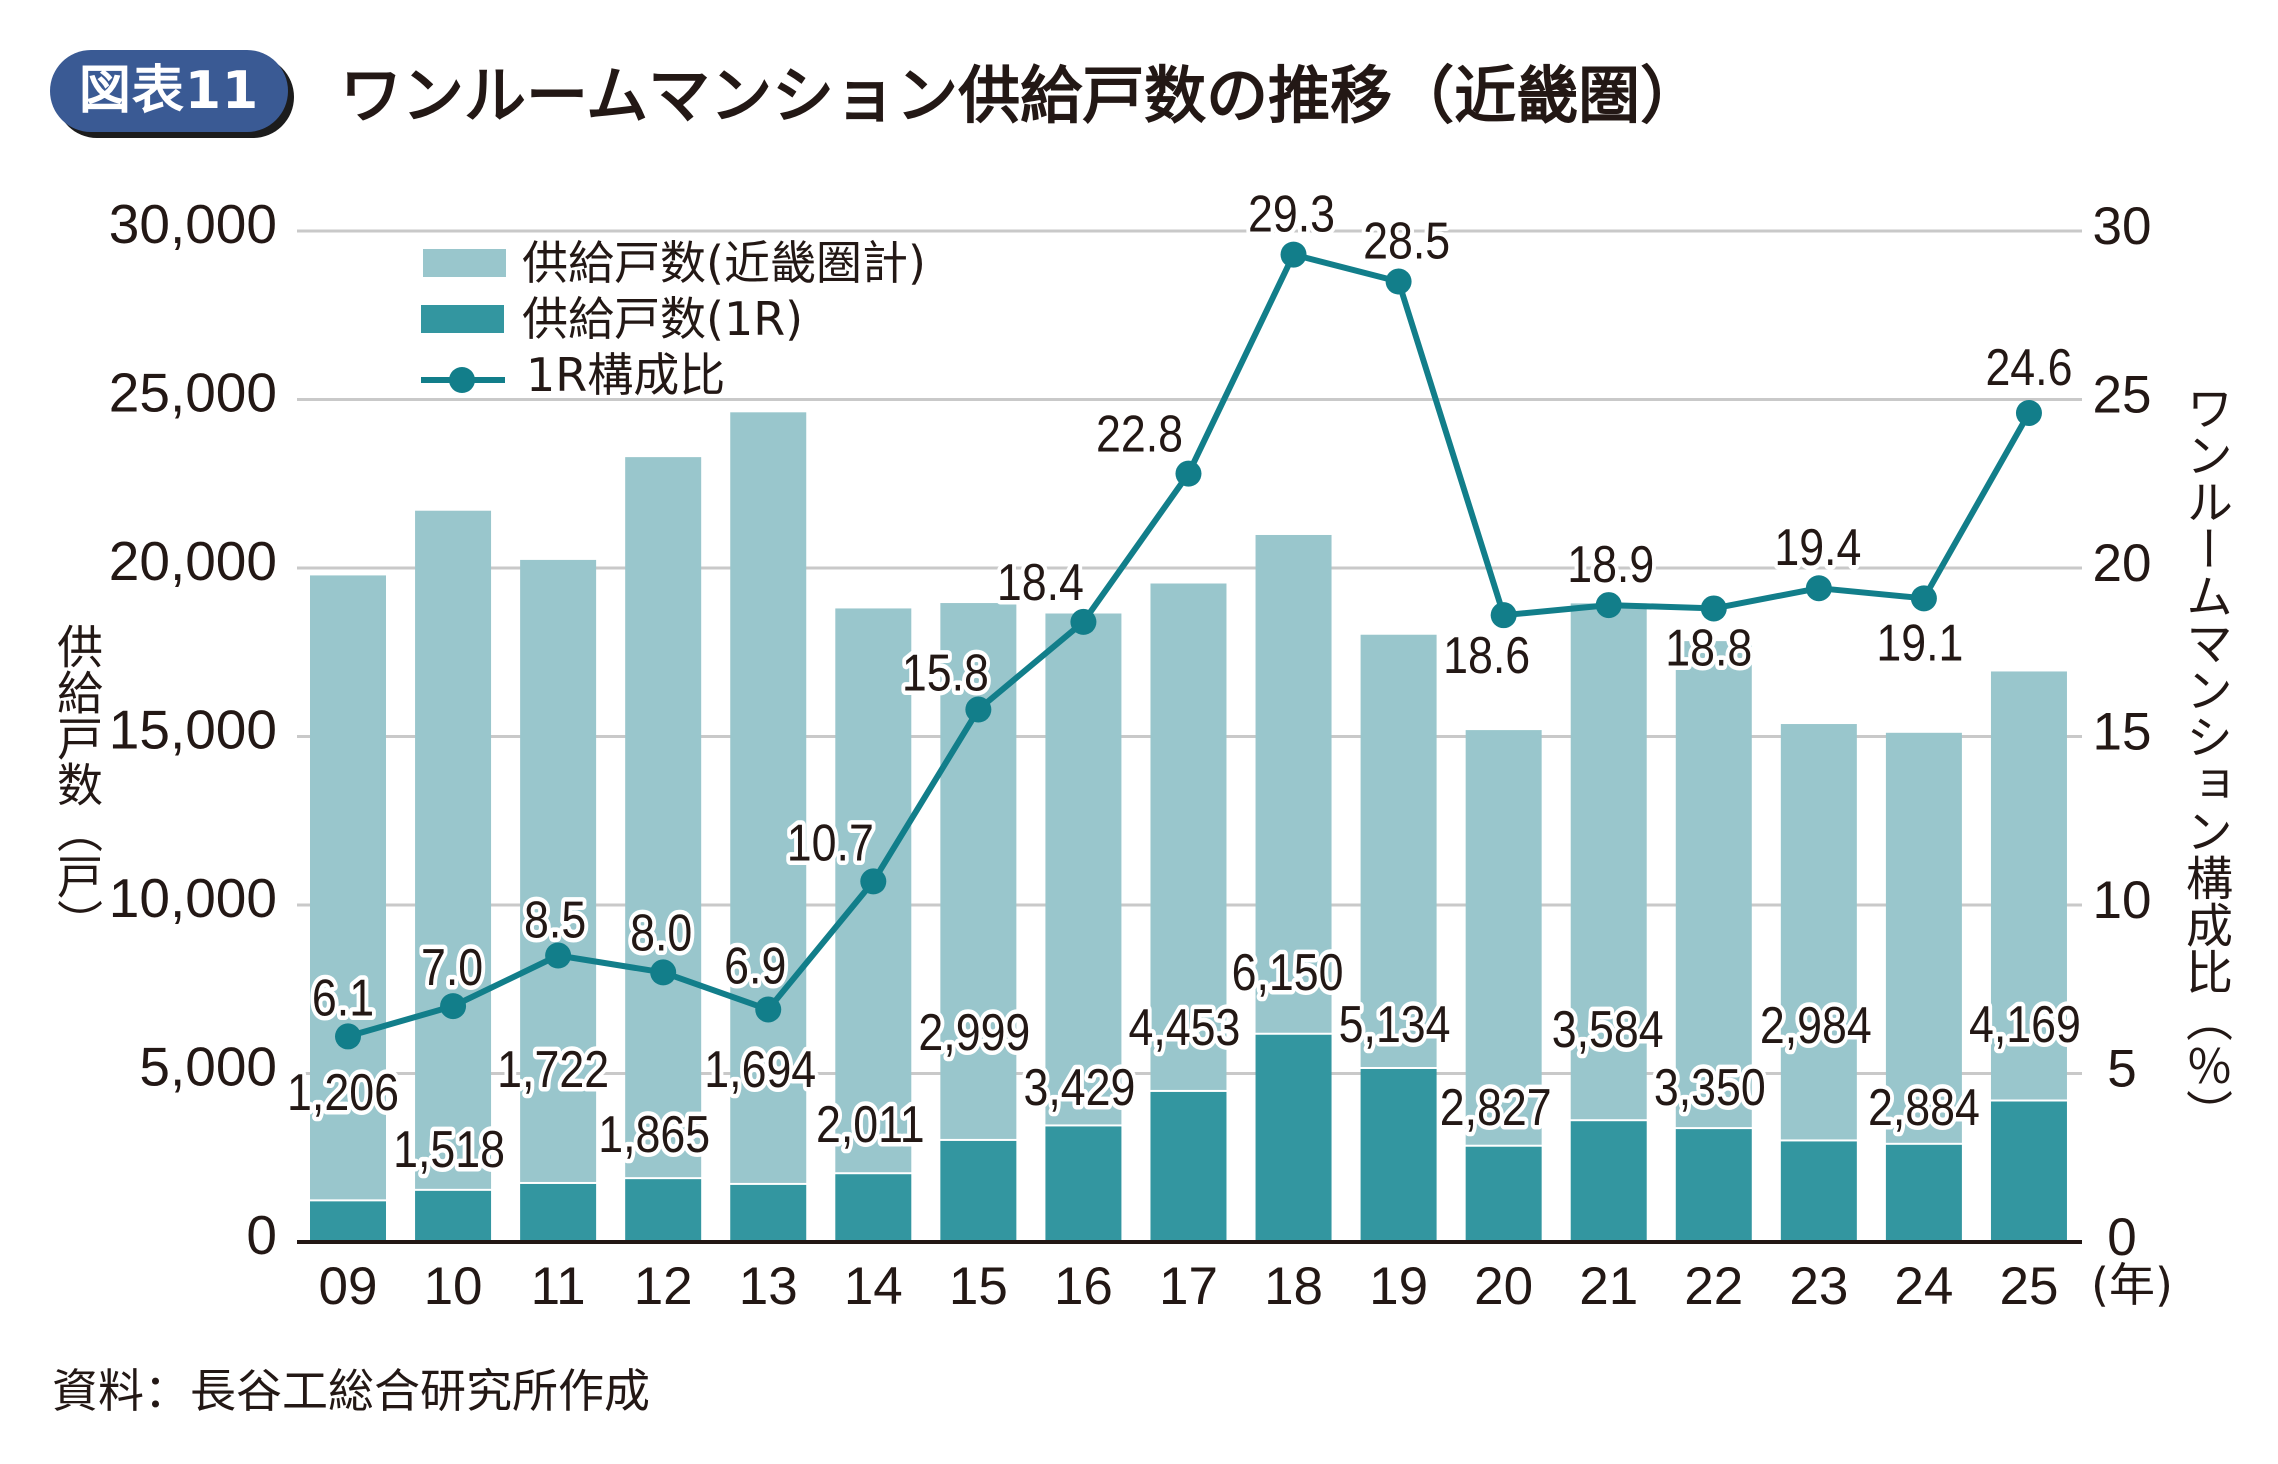 This screenshot has height=1464, width=2278. What do you see at coordinates (1923, 1286) in the screenshot?
I see `x-tick-label: 24` at bounding box center [1923, 1286].